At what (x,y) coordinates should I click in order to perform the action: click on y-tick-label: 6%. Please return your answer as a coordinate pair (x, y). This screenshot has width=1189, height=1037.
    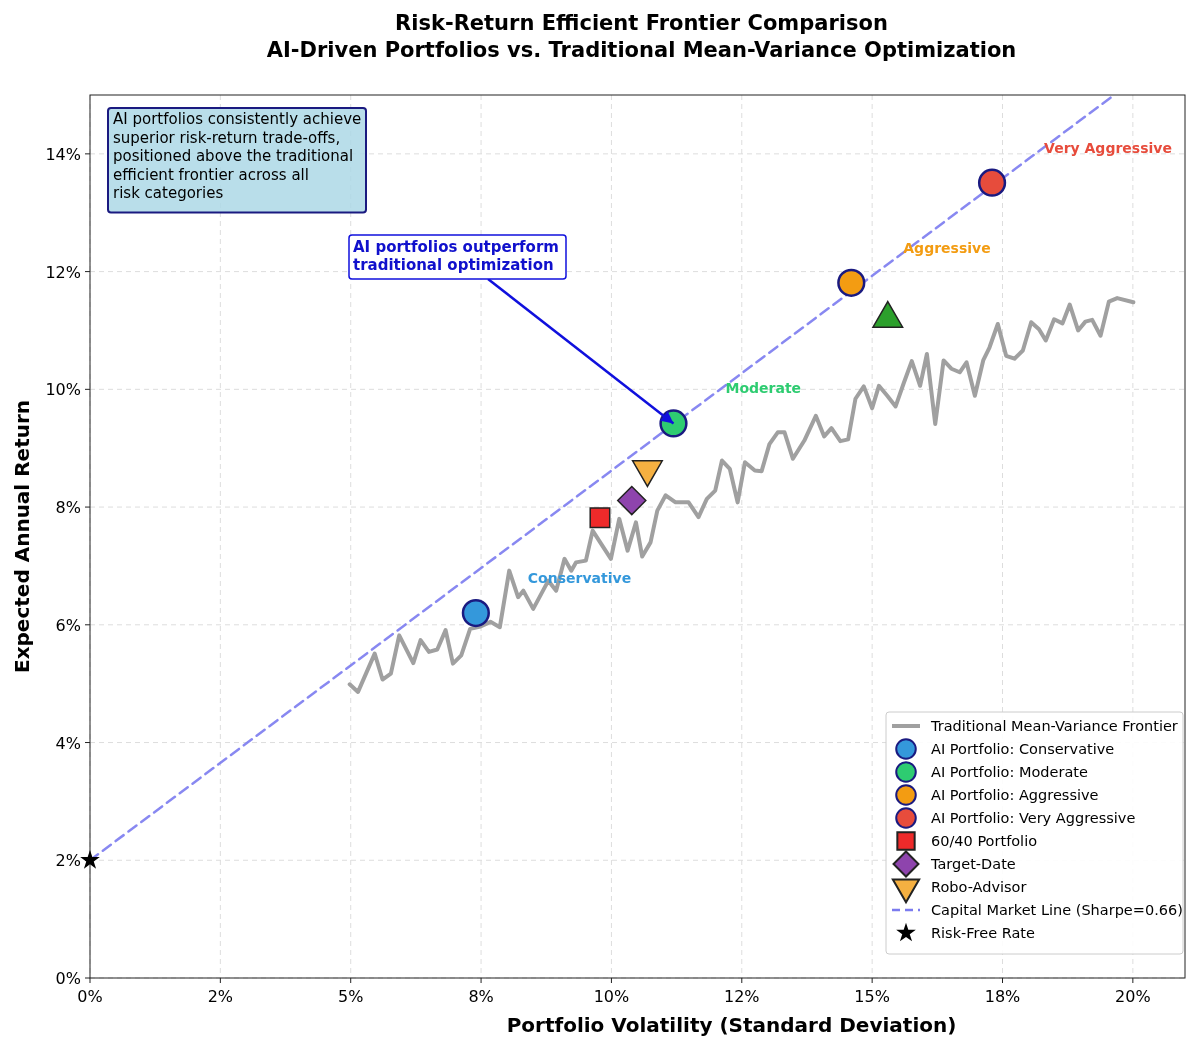
    Looking at the image, I should click on (68, 625).